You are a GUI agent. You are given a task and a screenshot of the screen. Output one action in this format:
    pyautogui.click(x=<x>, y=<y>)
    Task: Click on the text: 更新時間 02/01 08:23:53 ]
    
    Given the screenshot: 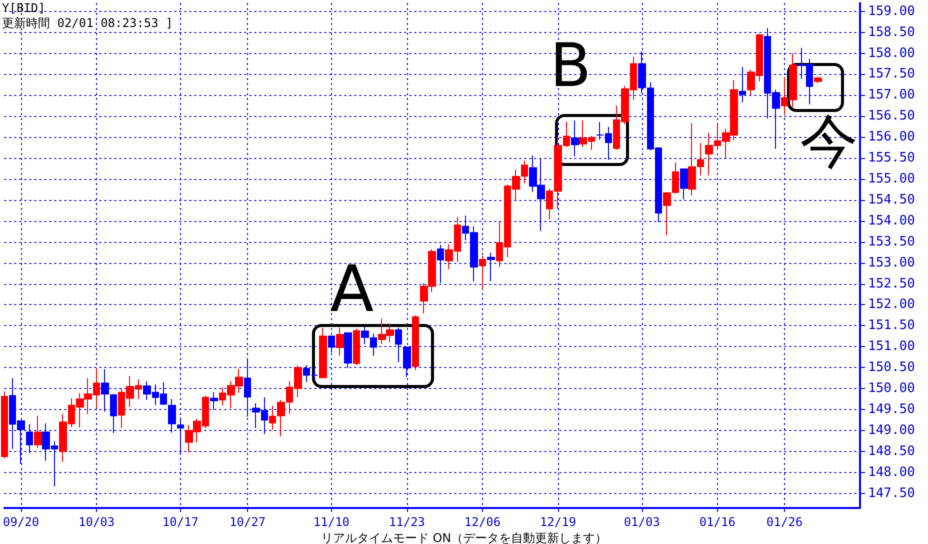 What is the action you would take?
    pyautogui.click(x=87, y=23)
    